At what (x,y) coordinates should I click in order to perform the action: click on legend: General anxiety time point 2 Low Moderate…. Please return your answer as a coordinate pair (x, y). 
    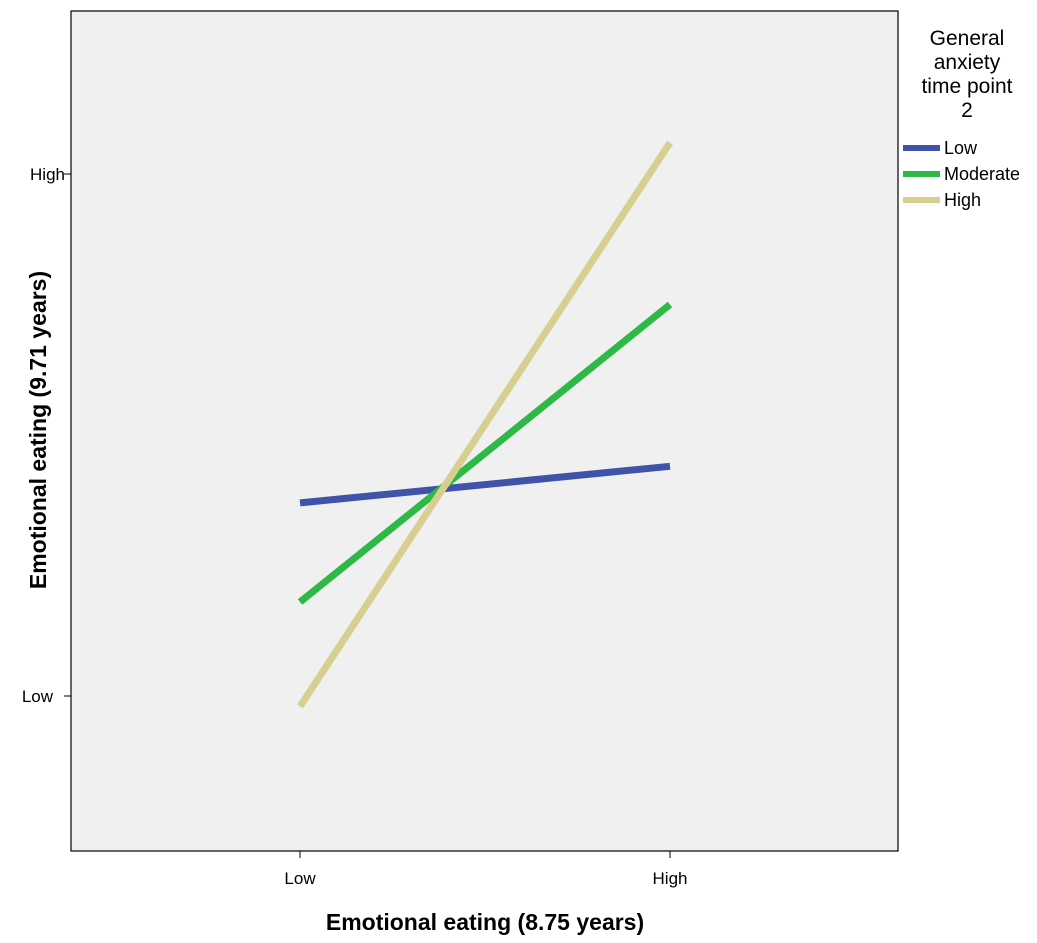
    Looking at the image, I should click on (961, 118).